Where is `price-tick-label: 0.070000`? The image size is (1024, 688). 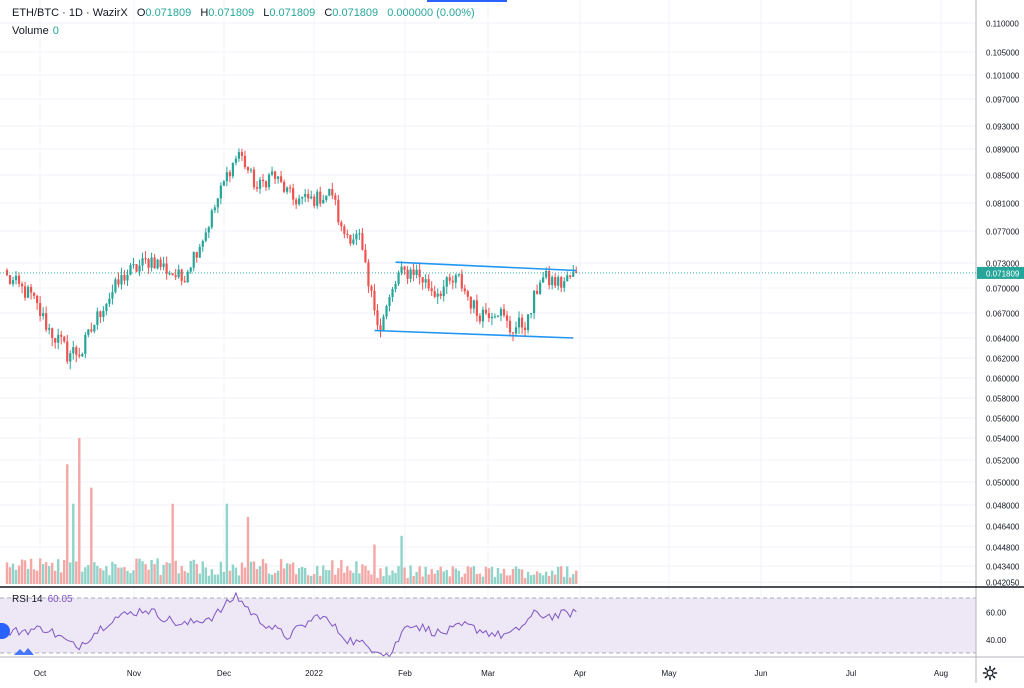 price-tick-label: 0.070000 is located at coordinates (1003, 289).